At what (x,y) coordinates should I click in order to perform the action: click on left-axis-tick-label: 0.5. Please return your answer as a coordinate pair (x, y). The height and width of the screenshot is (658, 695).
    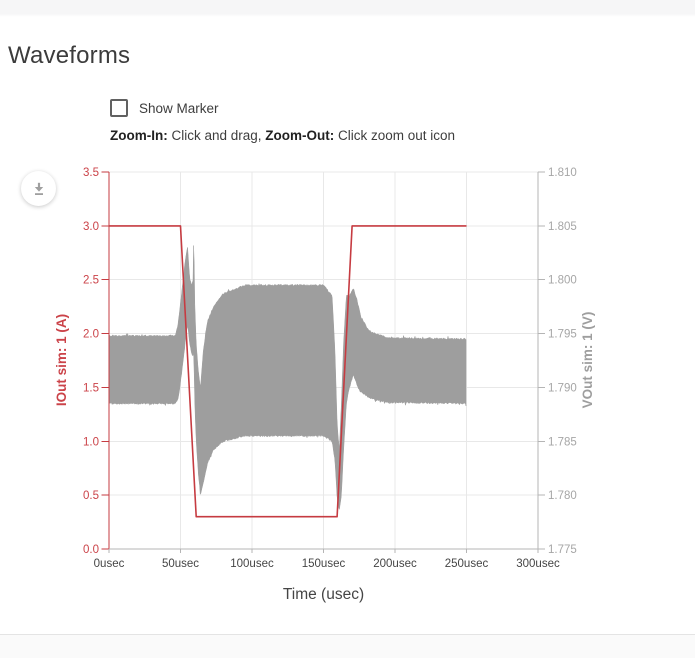
    Looking at the image, I should click on (91, 496).